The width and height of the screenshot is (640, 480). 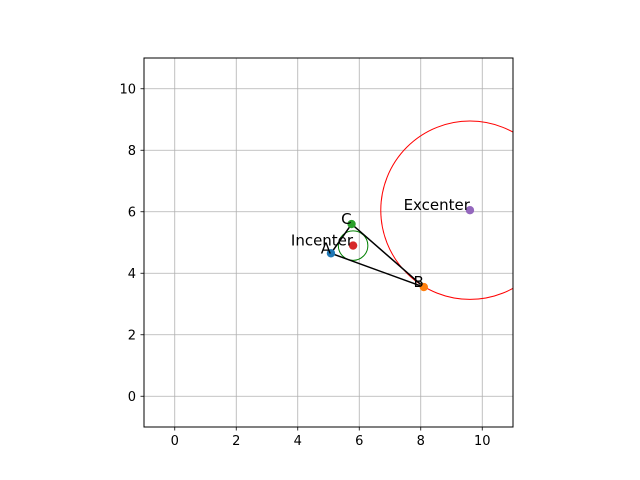 I want to click on x-tick-label: 8, so click(x=421, y=441).